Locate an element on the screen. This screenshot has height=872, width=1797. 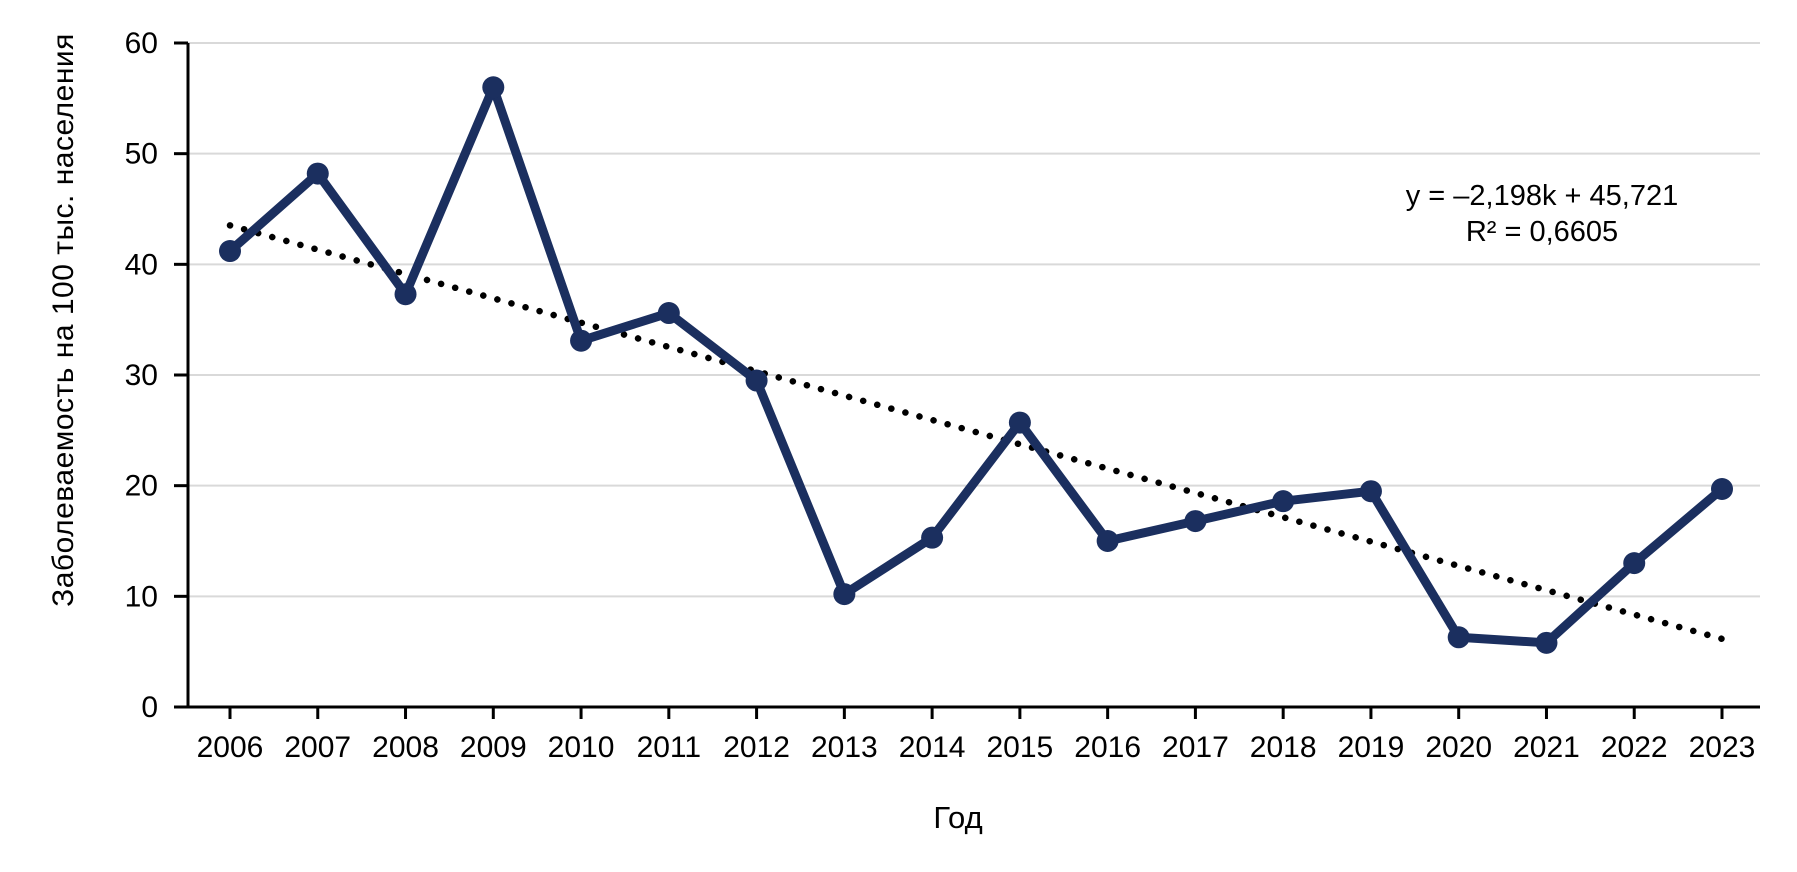
data-point-2021 is located at coordinates (1546, 642).